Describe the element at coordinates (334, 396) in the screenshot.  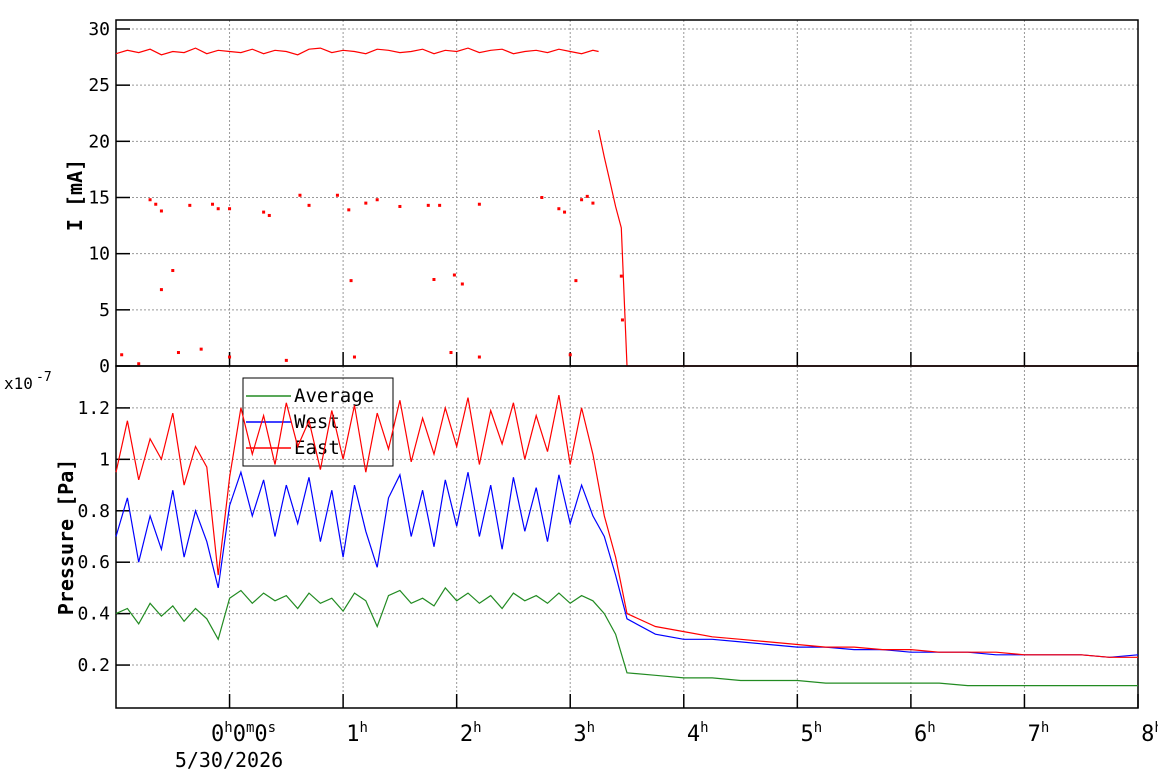
I see `legend-label: Average` at that location.